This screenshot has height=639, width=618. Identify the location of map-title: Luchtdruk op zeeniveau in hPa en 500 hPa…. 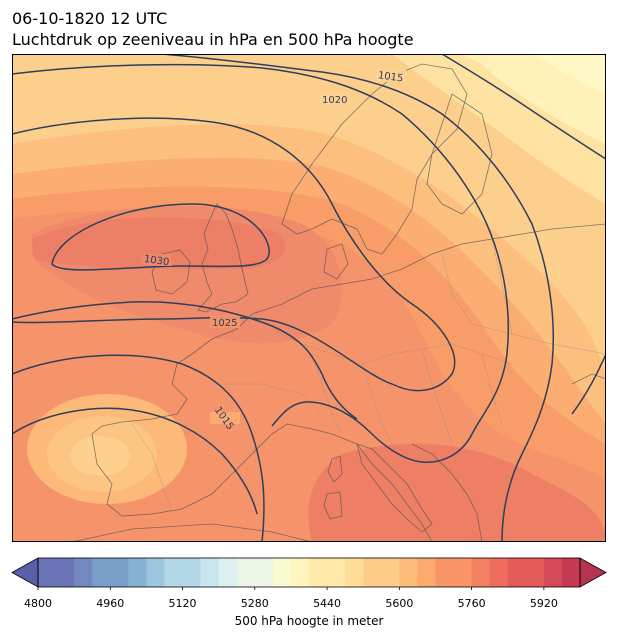
(213, 39).